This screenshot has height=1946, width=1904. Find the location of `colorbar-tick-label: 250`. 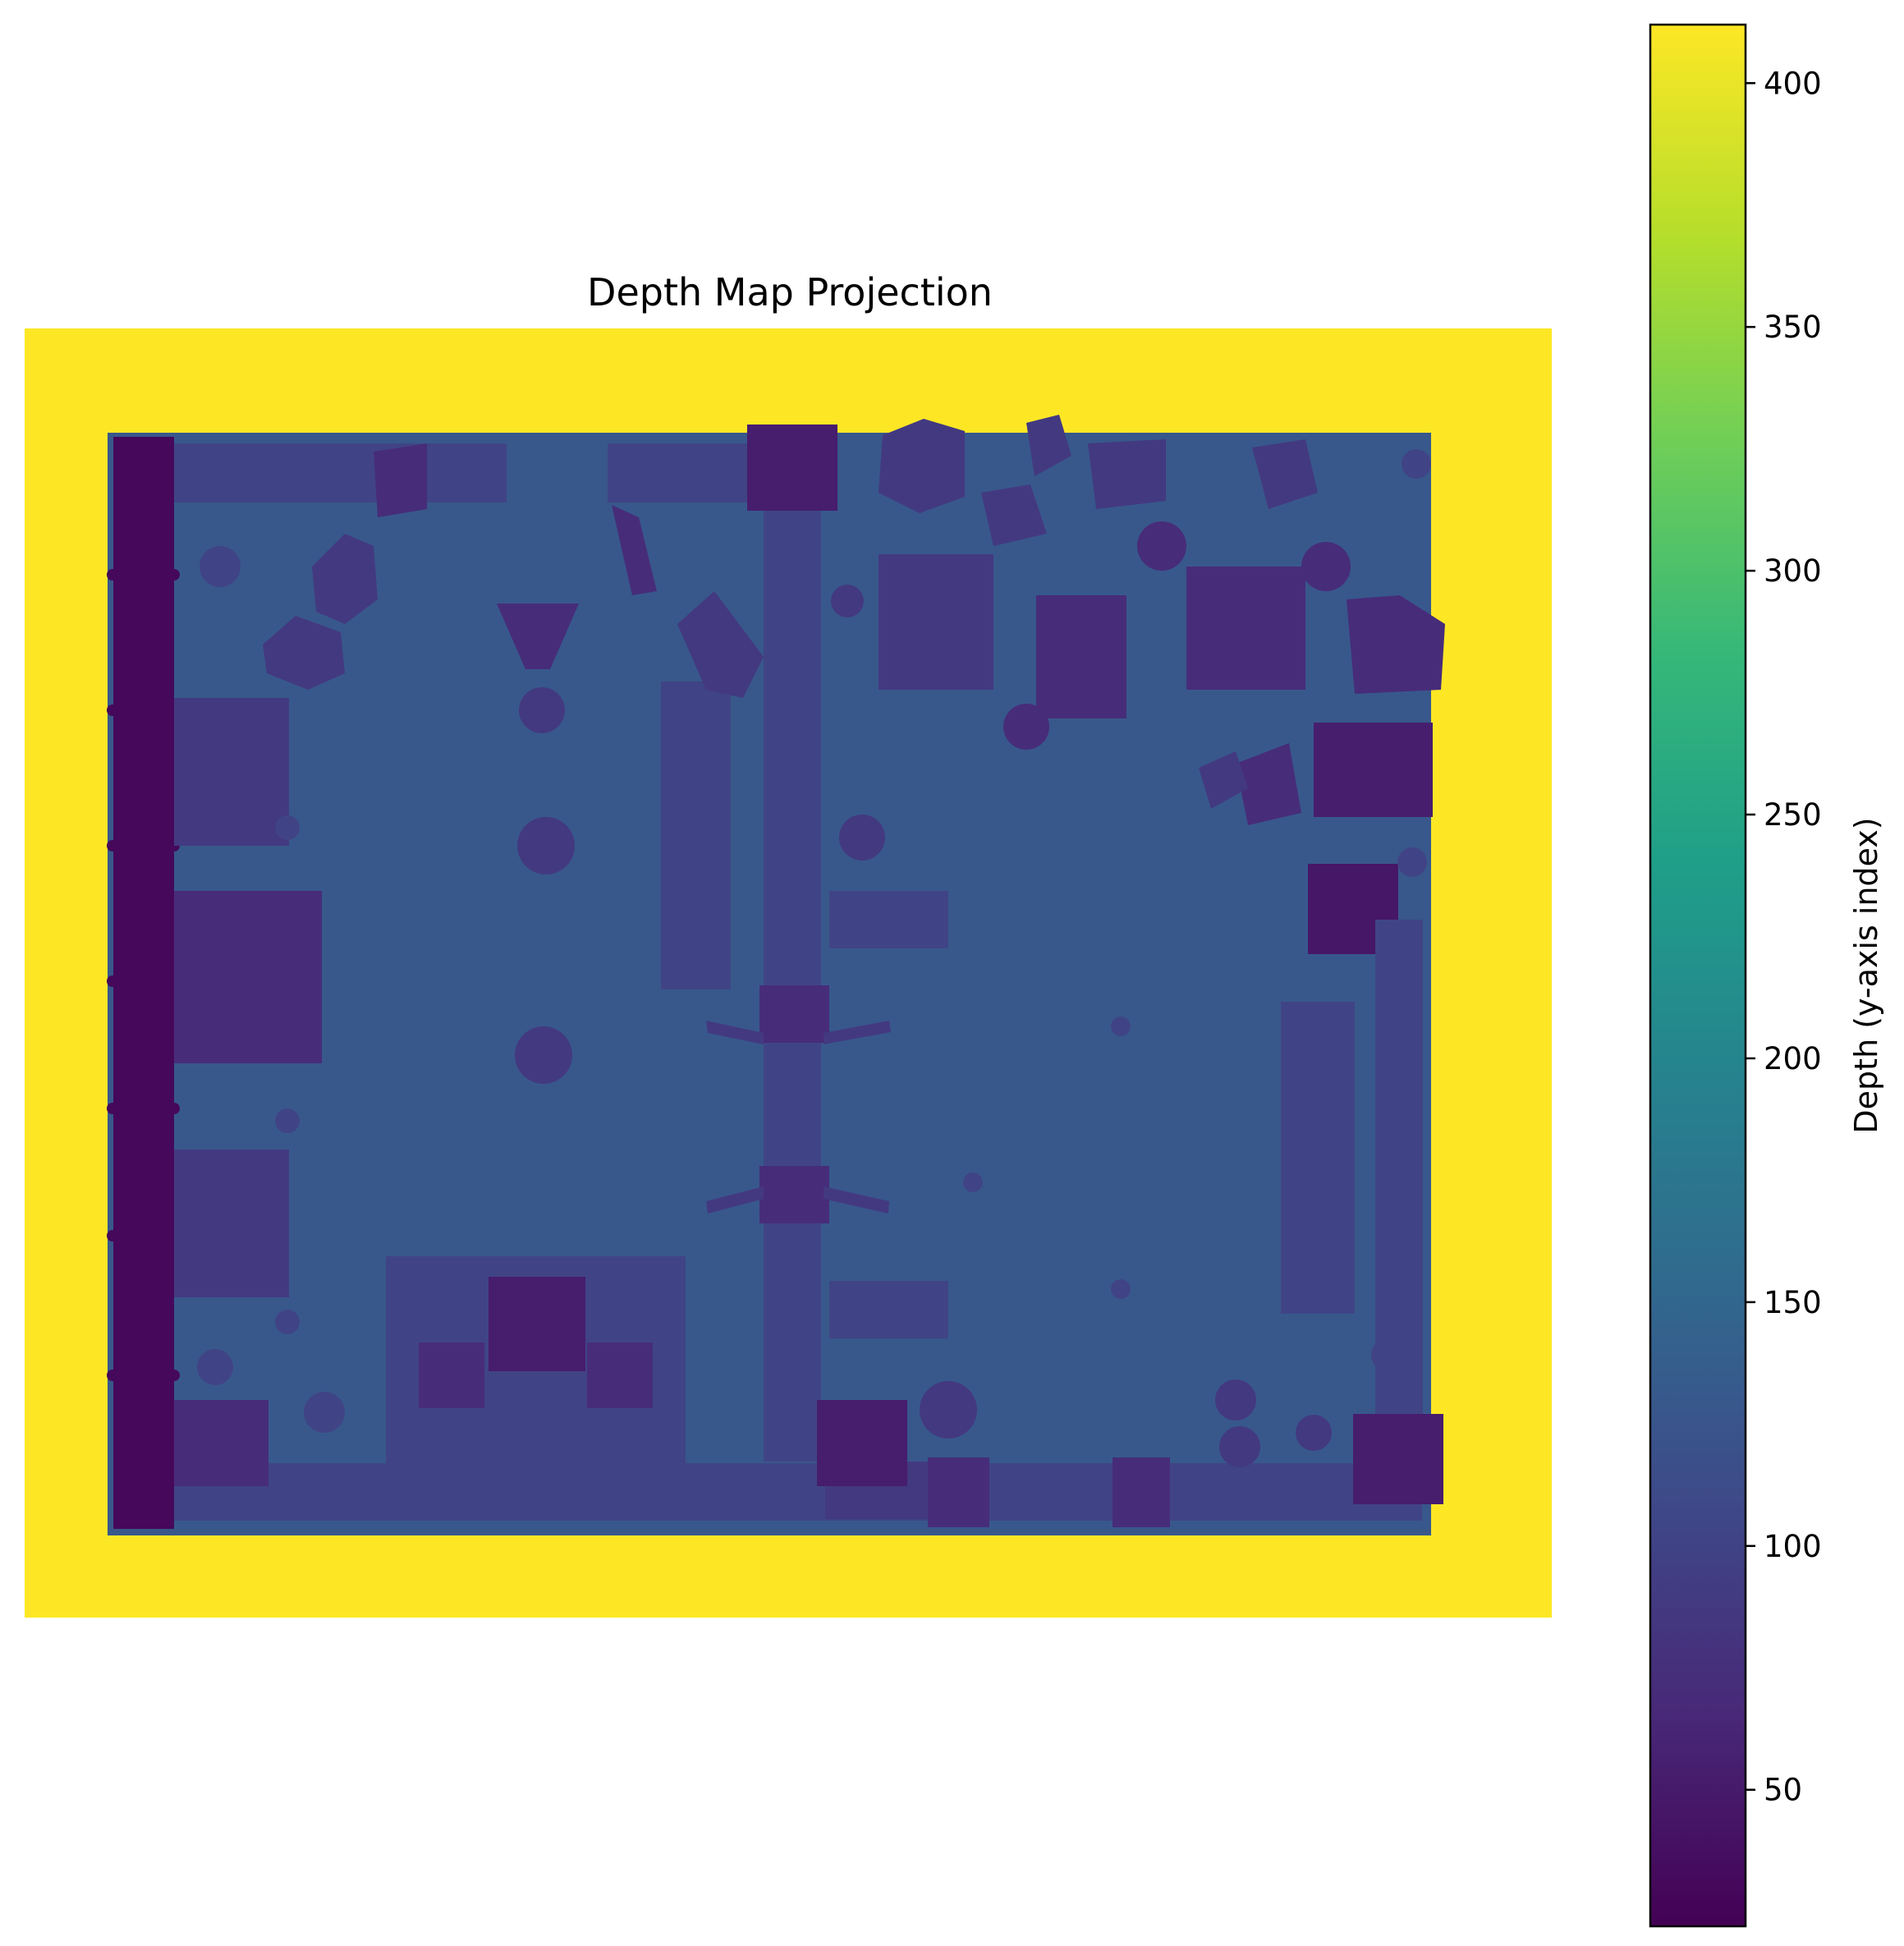

colorbar-tick-label: 250 is located at coordinates (1793, 815).